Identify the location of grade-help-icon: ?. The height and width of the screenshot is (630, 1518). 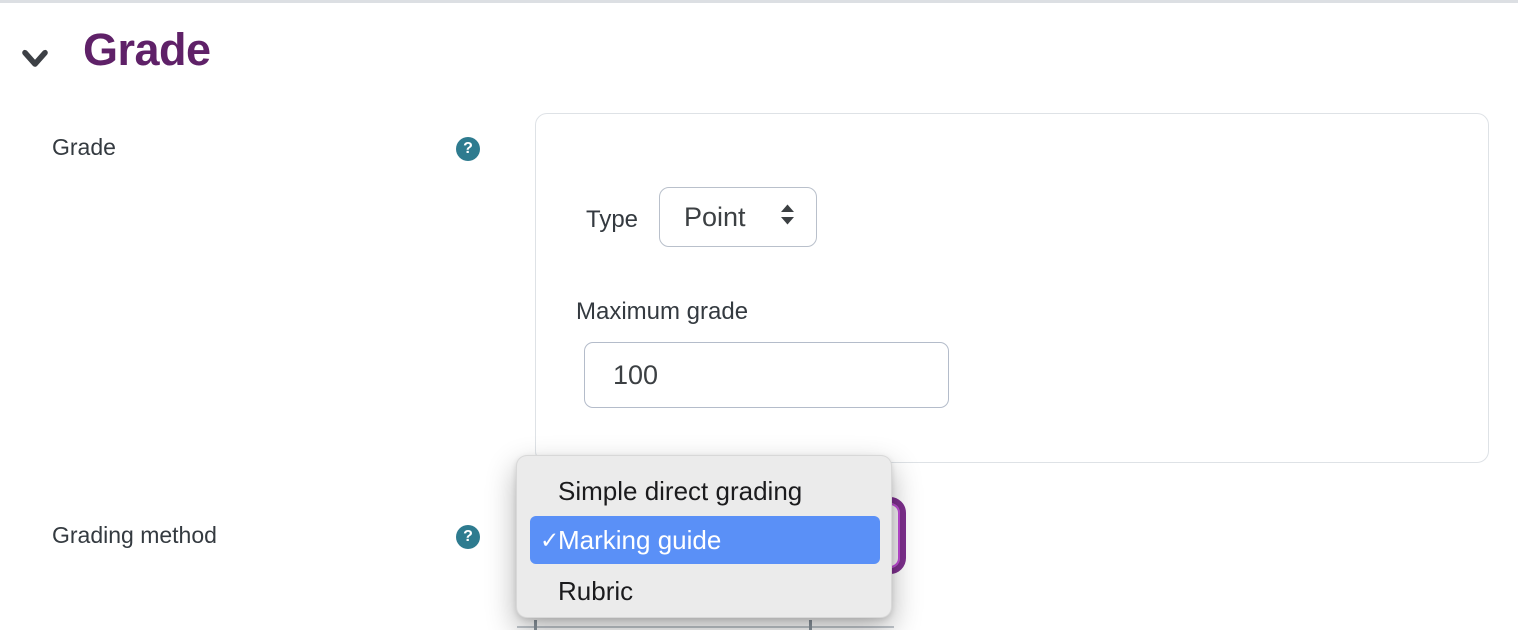
(468, 149).